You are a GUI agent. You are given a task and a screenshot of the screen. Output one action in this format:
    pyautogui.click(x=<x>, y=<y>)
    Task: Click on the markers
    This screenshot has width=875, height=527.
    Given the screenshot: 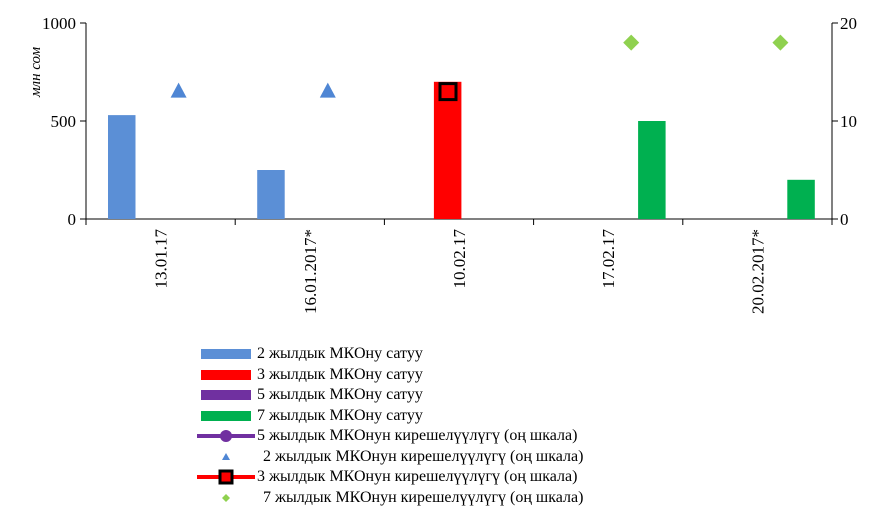 What is the action you would take?
    pyautogui.click(x=479, y=68)
    